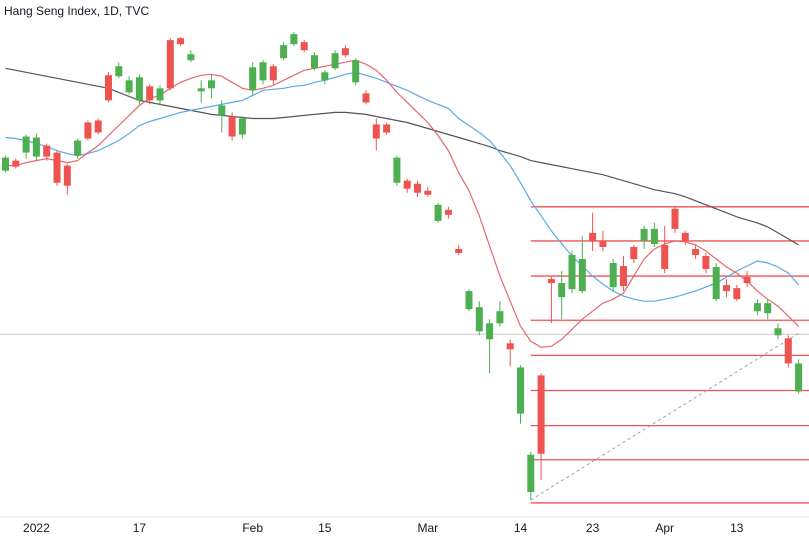 The width and height of the screenshot is (809, 539). Describe the element at coordinates (664, 416) in the screenshot. I see `trendline` at that location.